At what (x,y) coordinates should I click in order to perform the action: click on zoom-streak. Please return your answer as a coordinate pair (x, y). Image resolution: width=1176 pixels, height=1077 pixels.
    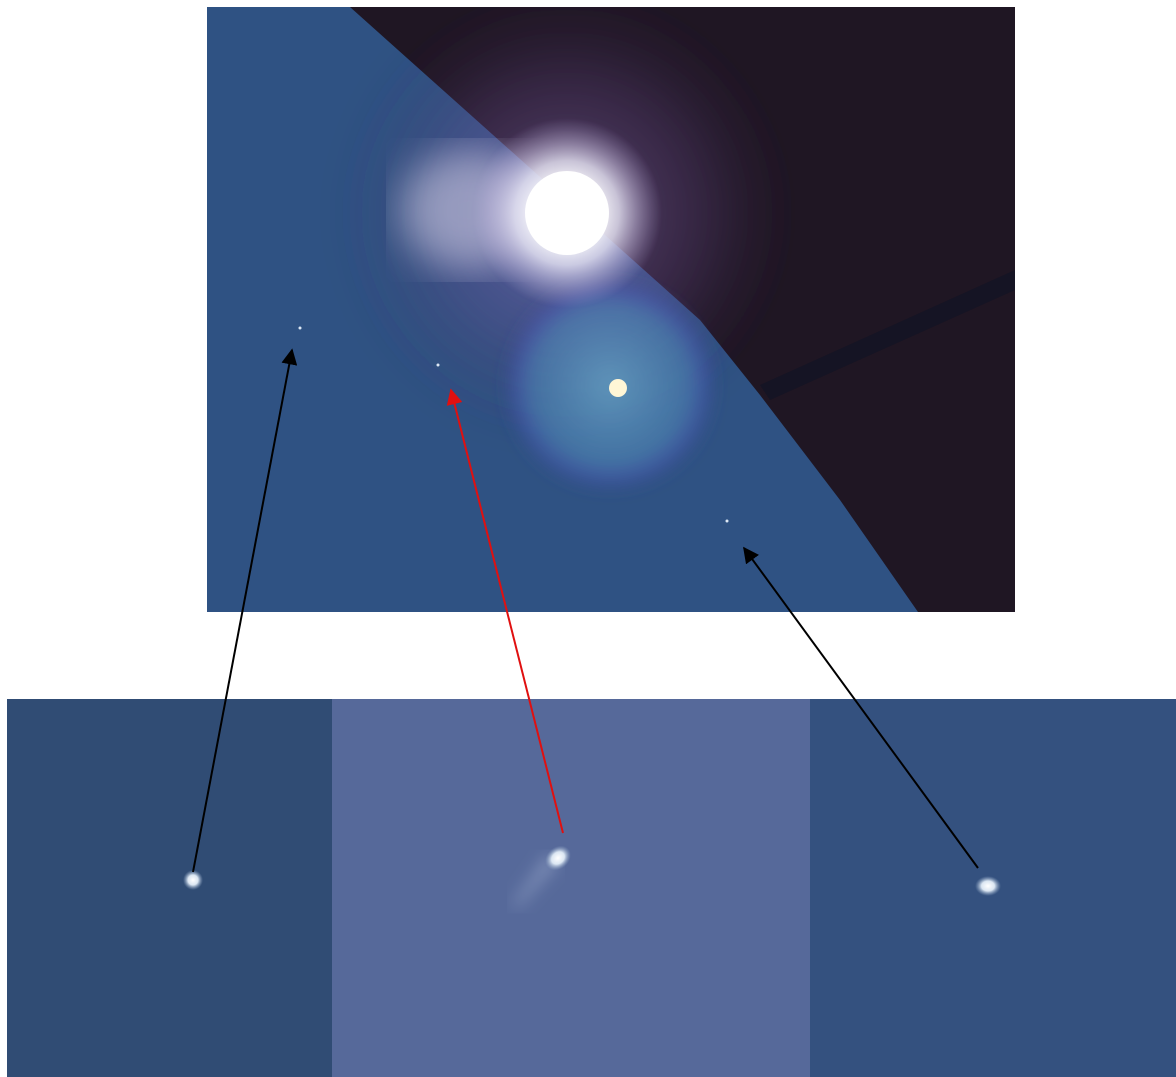
    Looking at the image, I should click on (536, 881).